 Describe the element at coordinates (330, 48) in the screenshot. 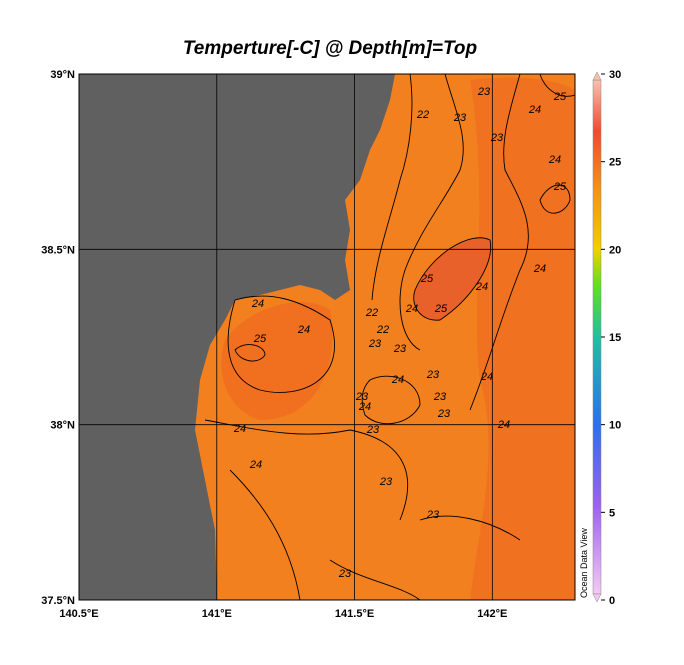

I see `map-title: Temperture[-C] @ Depth[m]=Top` at that location.